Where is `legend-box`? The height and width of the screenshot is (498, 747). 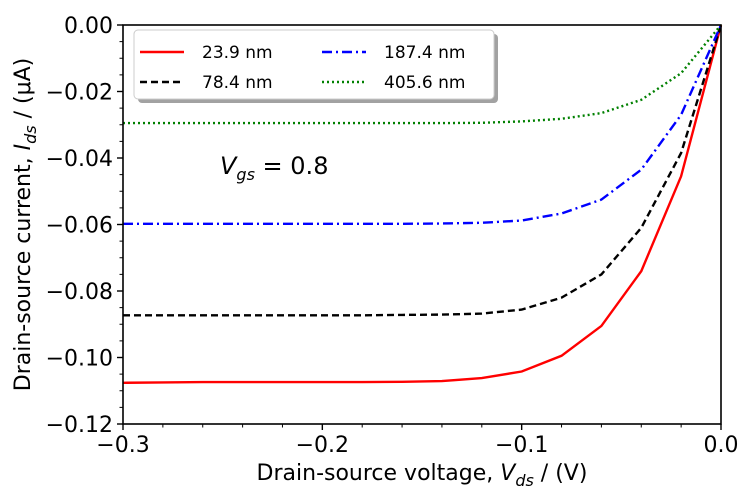 legend-box is located at coordinates (314, 64).